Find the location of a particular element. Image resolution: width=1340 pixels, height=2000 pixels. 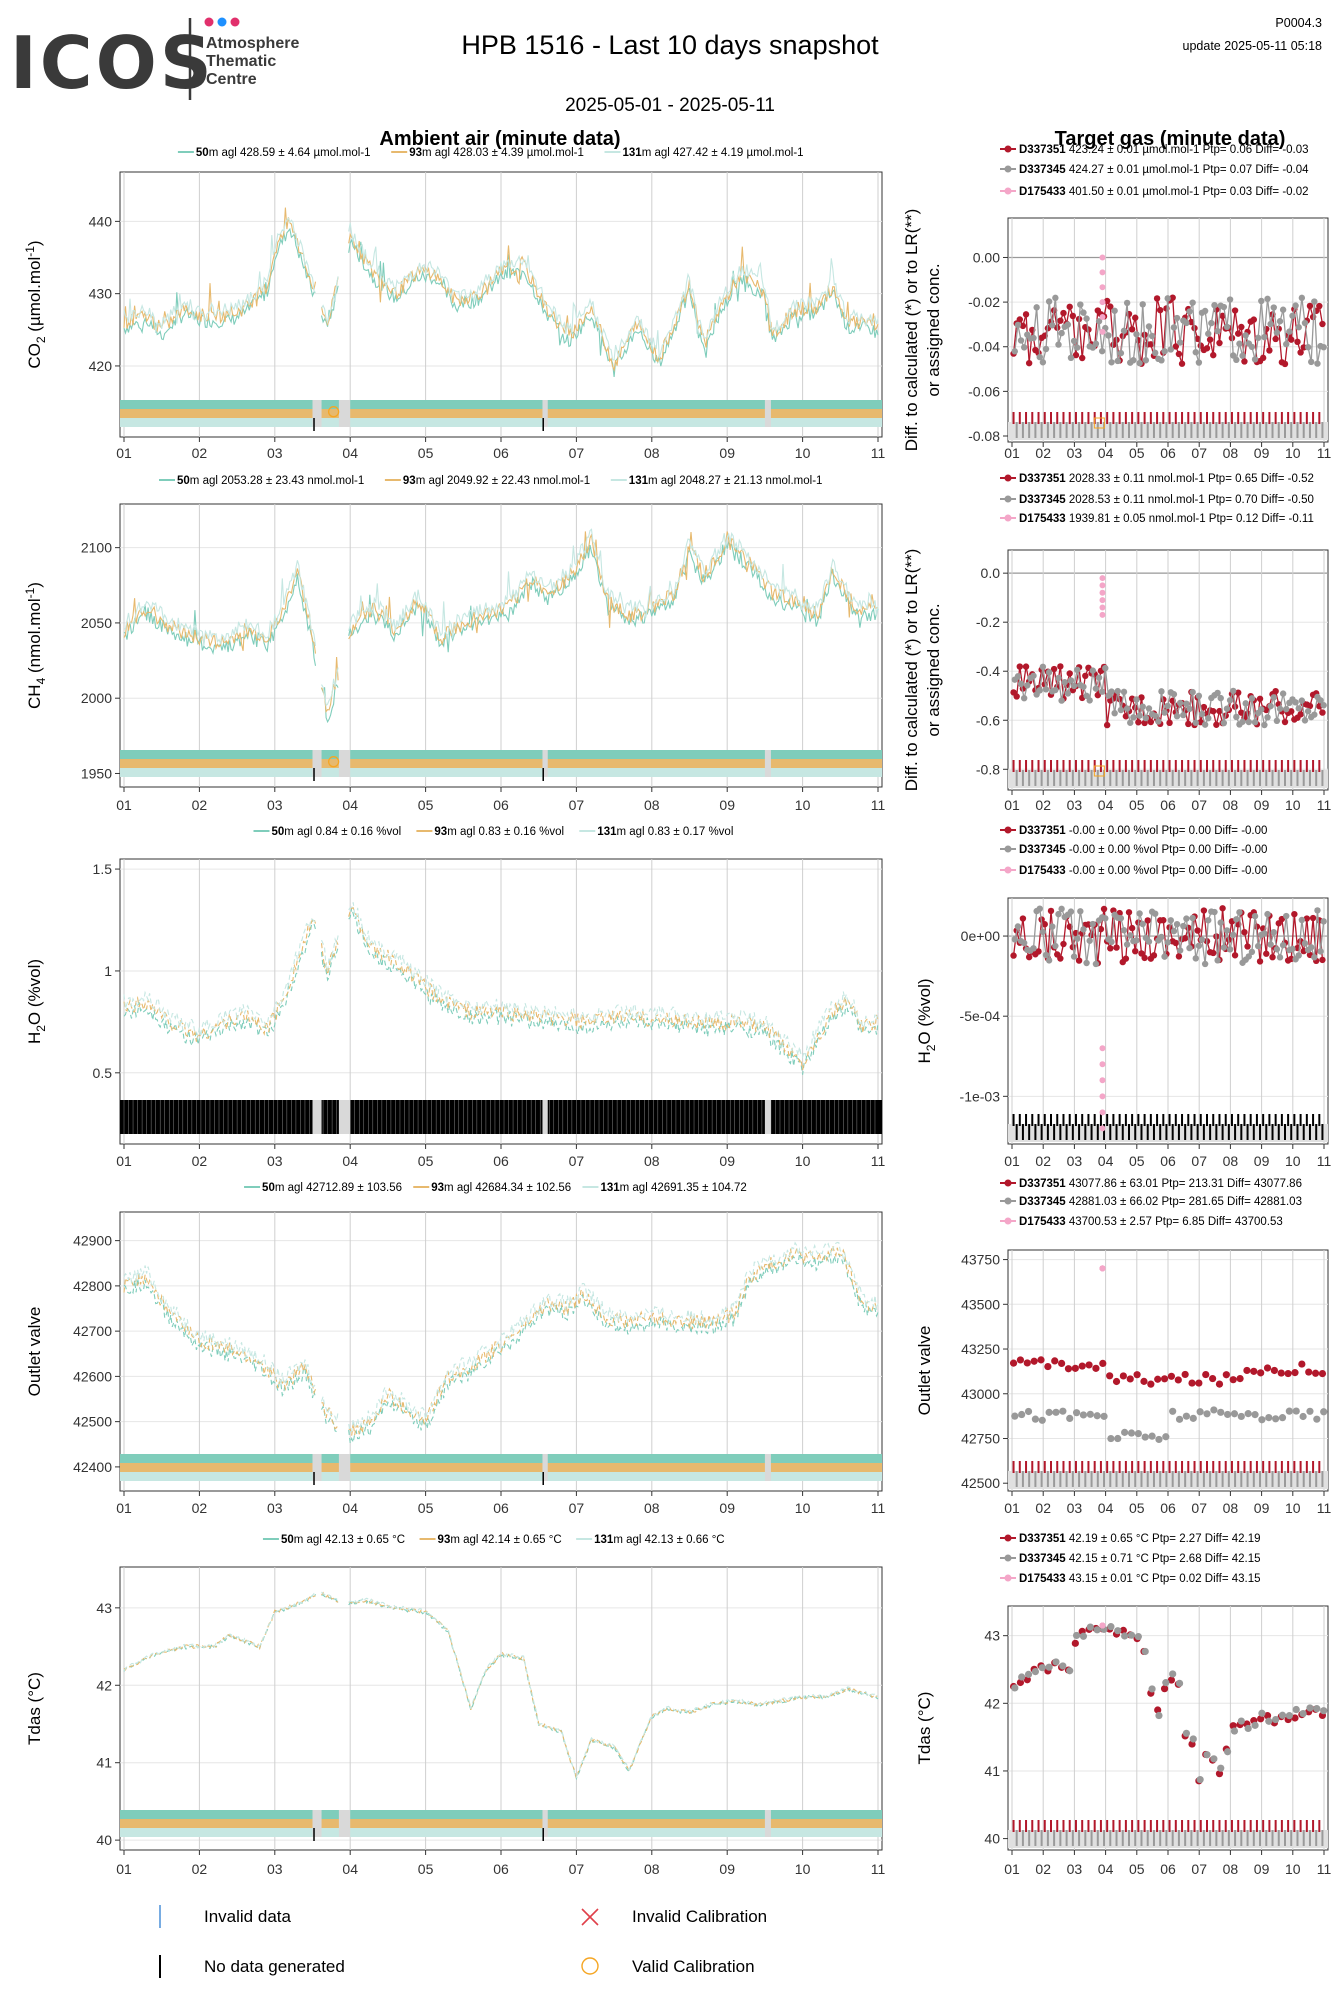

y-tick-label: 43000 is located at coordinates (980, 1394).